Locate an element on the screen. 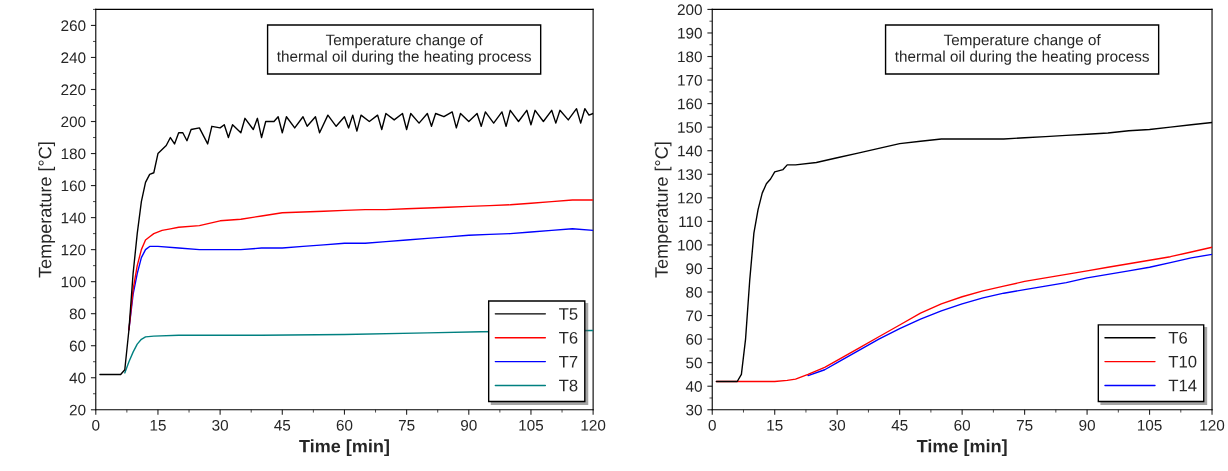 The width and height of the screenshot is (1228, 471). y-tick-label: 20 is located at coordinates (77, 410).